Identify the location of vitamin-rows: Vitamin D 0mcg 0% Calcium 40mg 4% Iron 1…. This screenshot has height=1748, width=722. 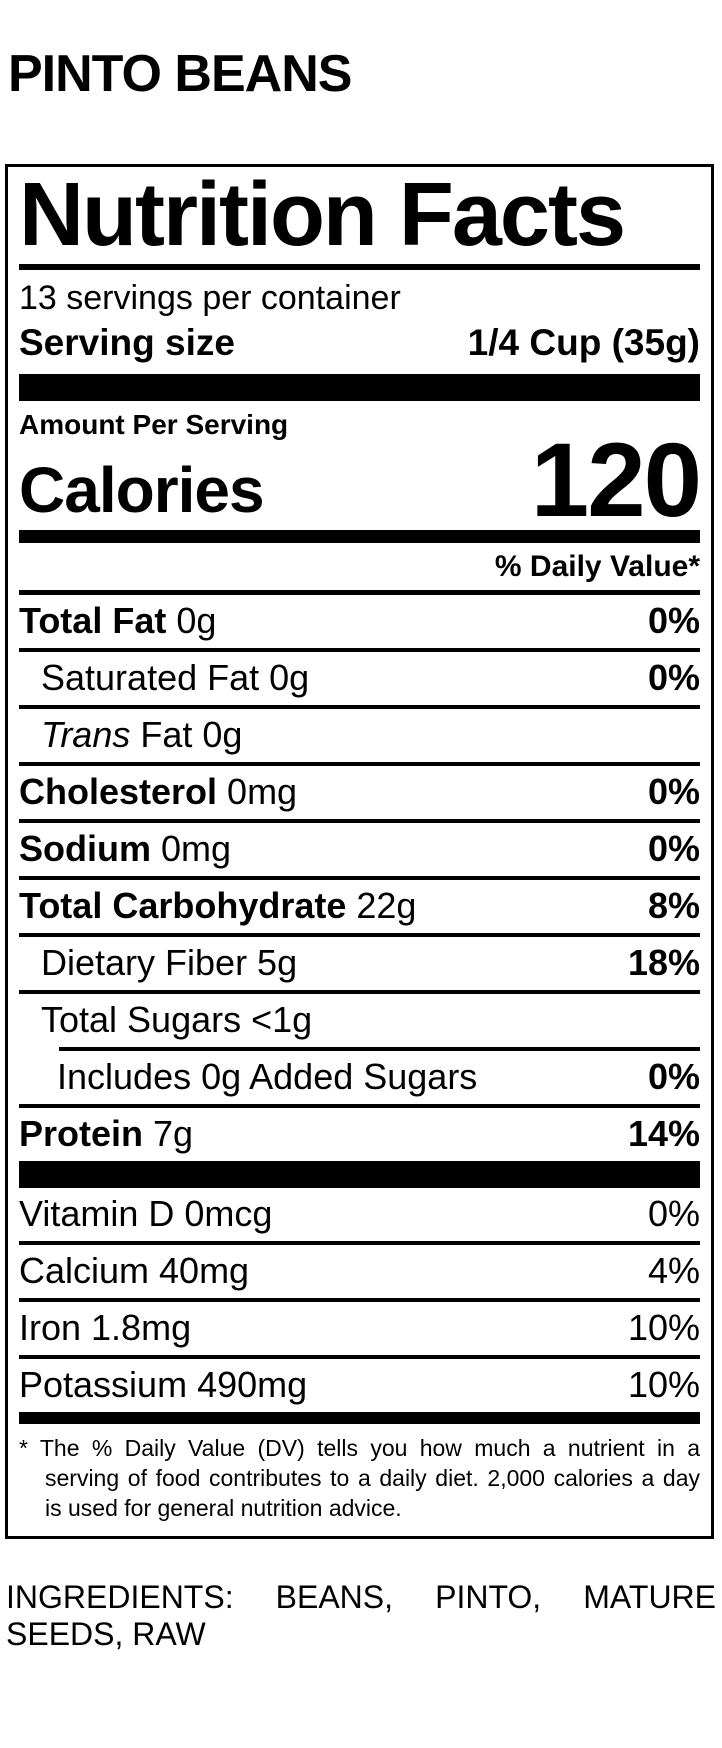
(359, 1300).